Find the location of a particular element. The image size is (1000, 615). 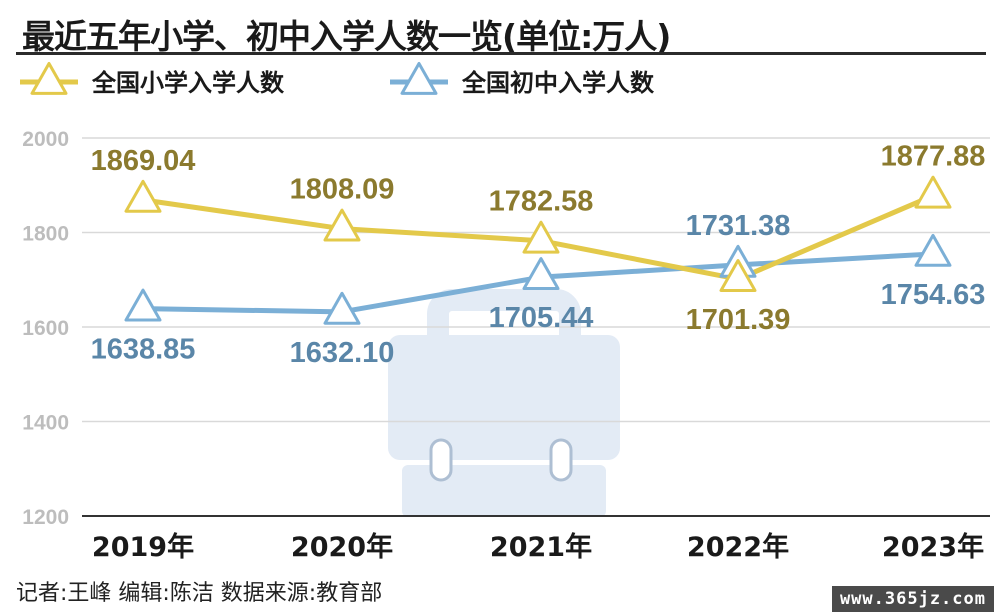

briefcase-top is located at coordinates (504, 397).